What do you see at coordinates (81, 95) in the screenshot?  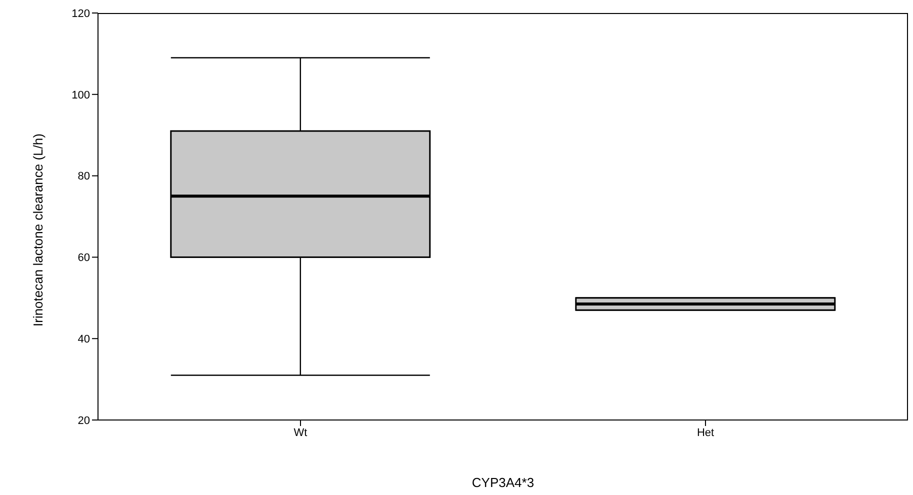 I see `y-tick-label: 100` at bounding box center [81, 95].